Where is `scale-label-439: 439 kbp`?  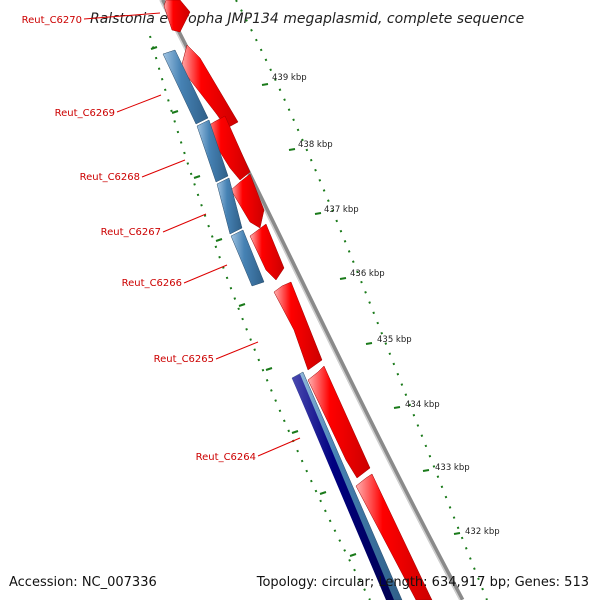 scale-label-439: 439 kbp is located at coordinates (289, 78).